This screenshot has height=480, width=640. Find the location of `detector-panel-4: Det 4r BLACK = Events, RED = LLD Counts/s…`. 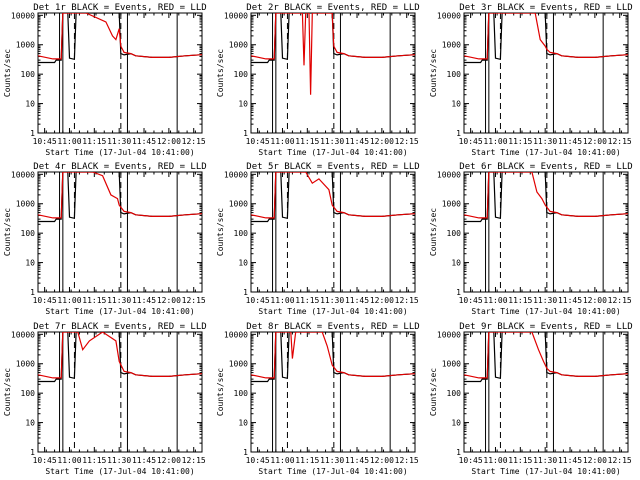

detector-panel-4: Det 4r BLACK = Events, RED = LLD Counts/s… is located at coordinates (105, 239).